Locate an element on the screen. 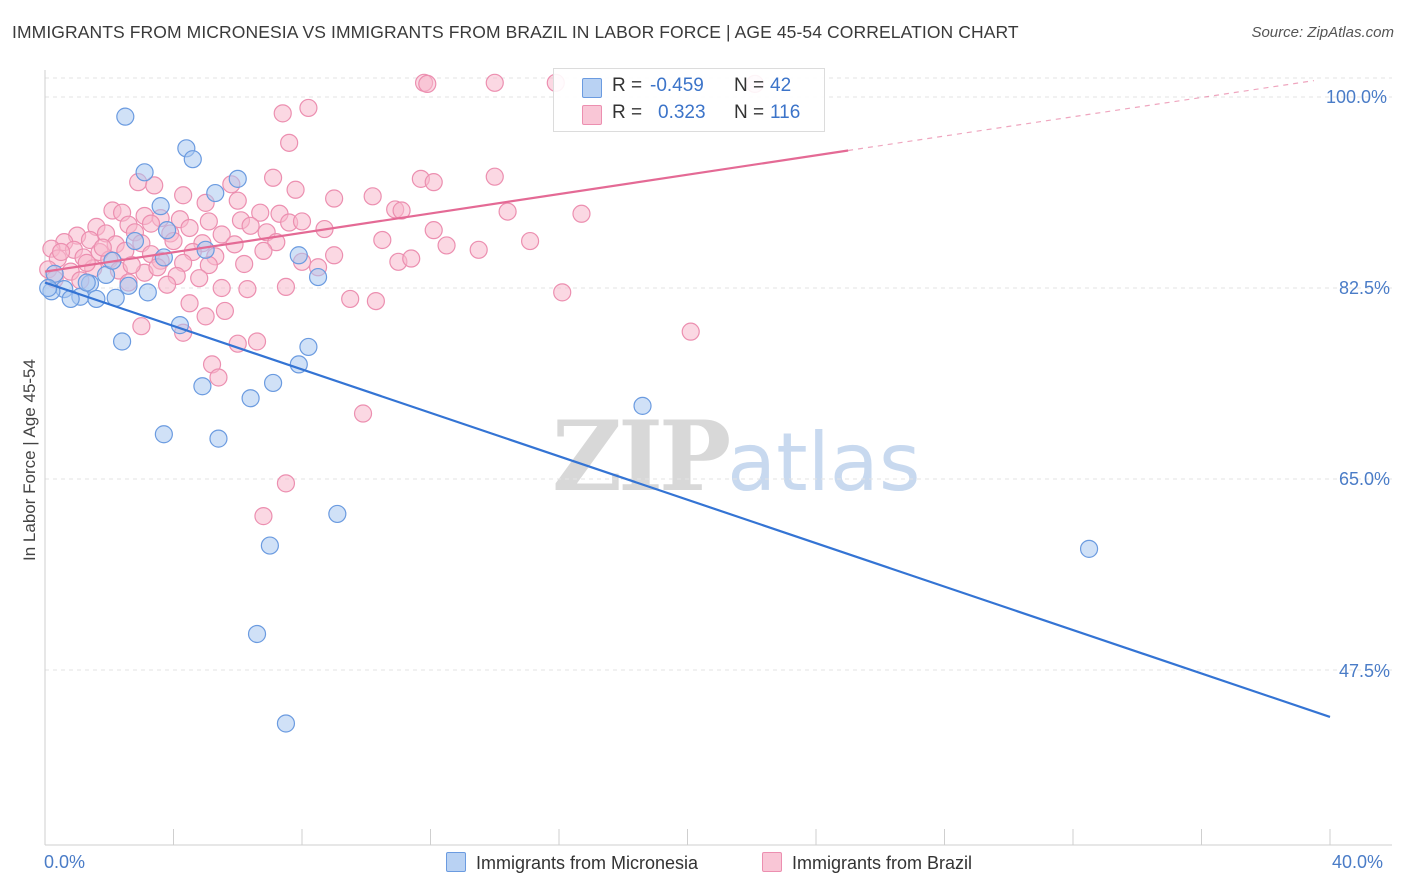 The image size is (1406, 892). n-value: 116 is located at coordinates (785, 112).